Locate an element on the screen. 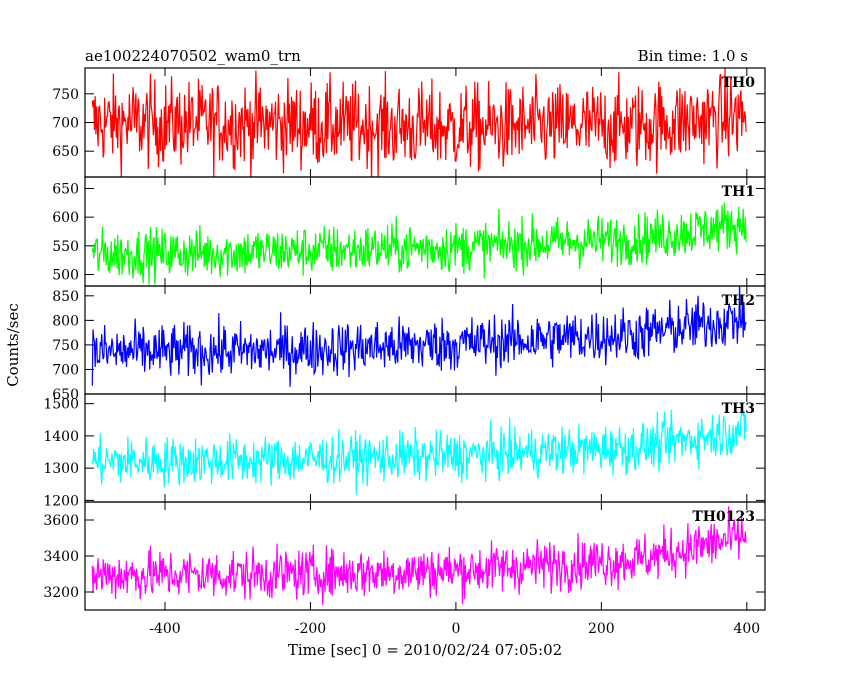  x-axis: -400 -200 0 200 400 is located at coordinates (454, 629).